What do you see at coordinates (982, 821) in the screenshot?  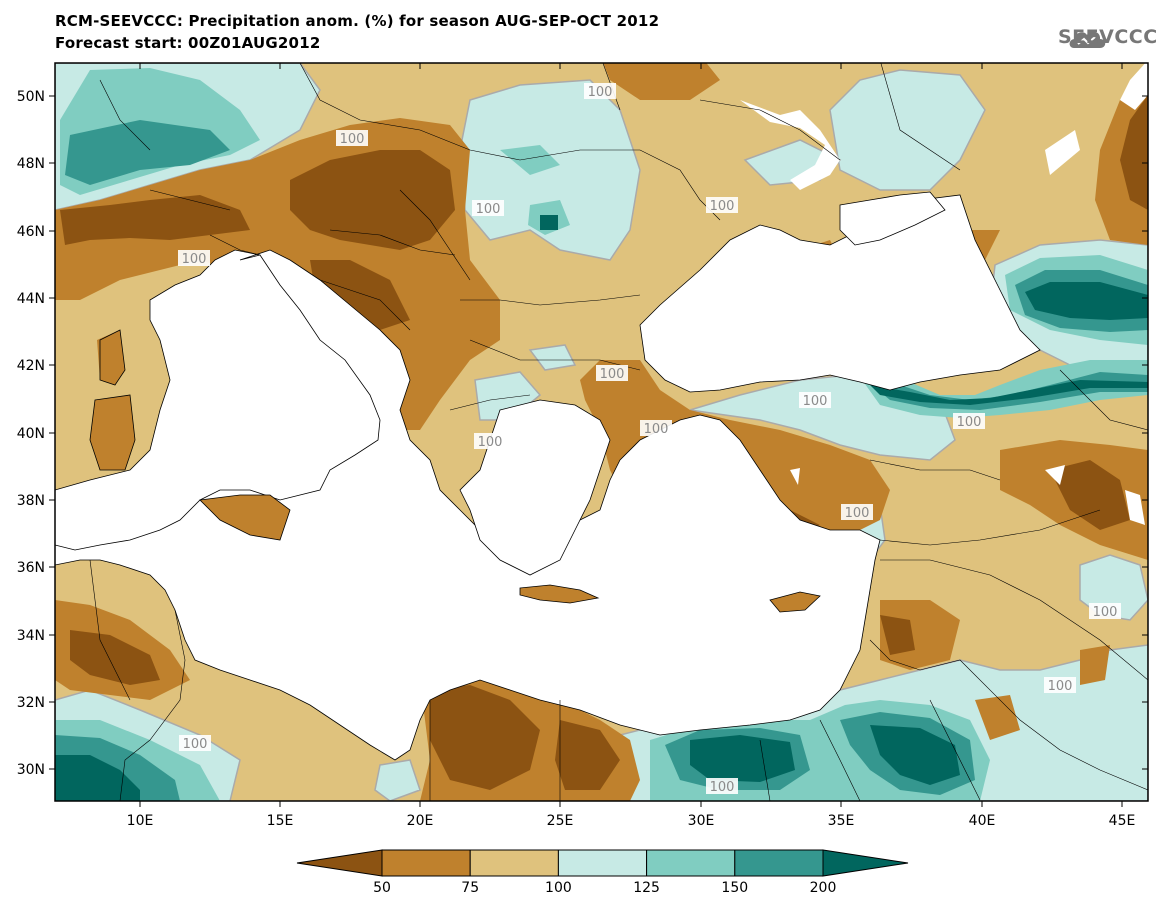 I see `lon-label: 40E` at bounding box center [982, 821].